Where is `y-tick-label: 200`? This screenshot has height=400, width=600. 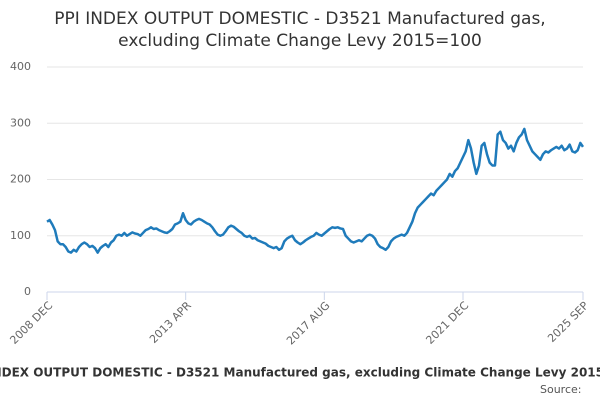 y-tick-label: 200 is located at coordinates (20, 179).